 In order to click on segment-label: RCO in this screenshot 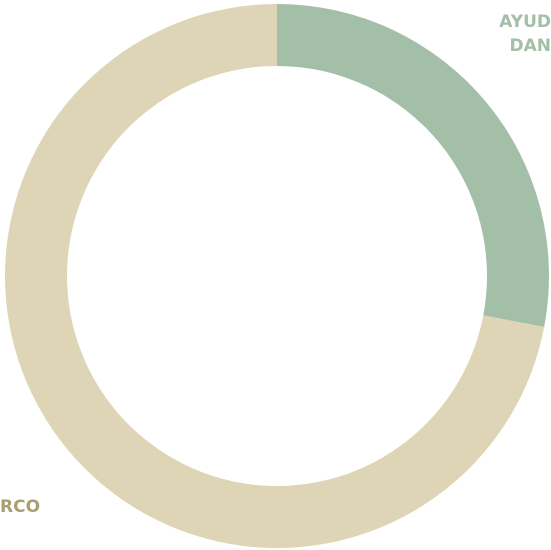, I will do `click(20, 507)`.